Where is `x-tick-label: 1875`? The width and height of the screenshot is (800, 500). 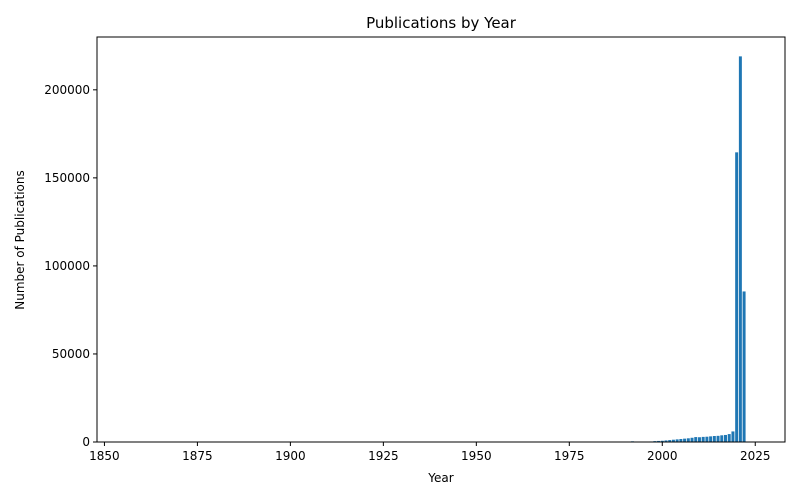 x-tick-label: 1875 is located at coordinates (197, 456).